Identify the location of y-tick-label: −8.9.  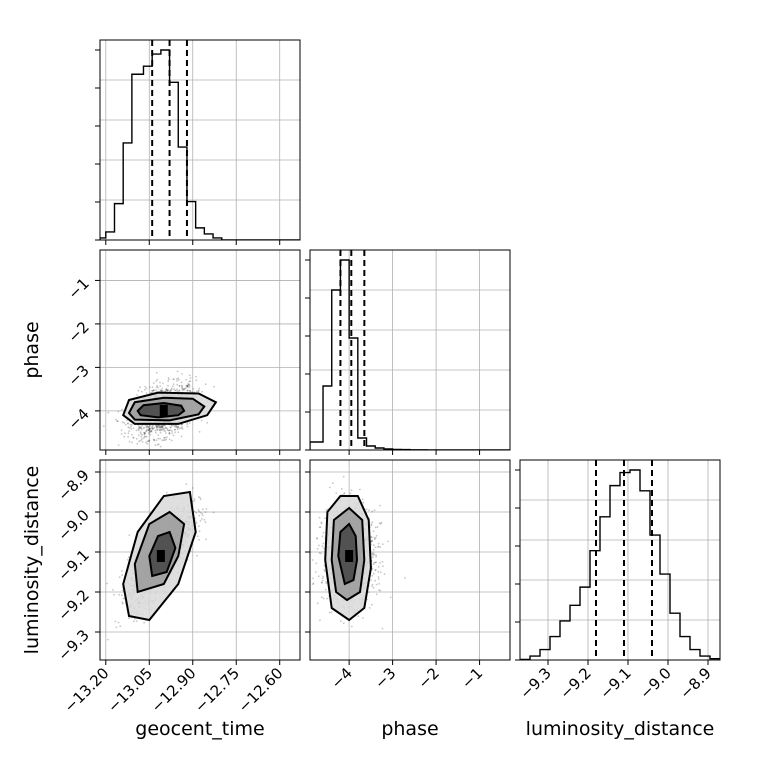
(73, 485).